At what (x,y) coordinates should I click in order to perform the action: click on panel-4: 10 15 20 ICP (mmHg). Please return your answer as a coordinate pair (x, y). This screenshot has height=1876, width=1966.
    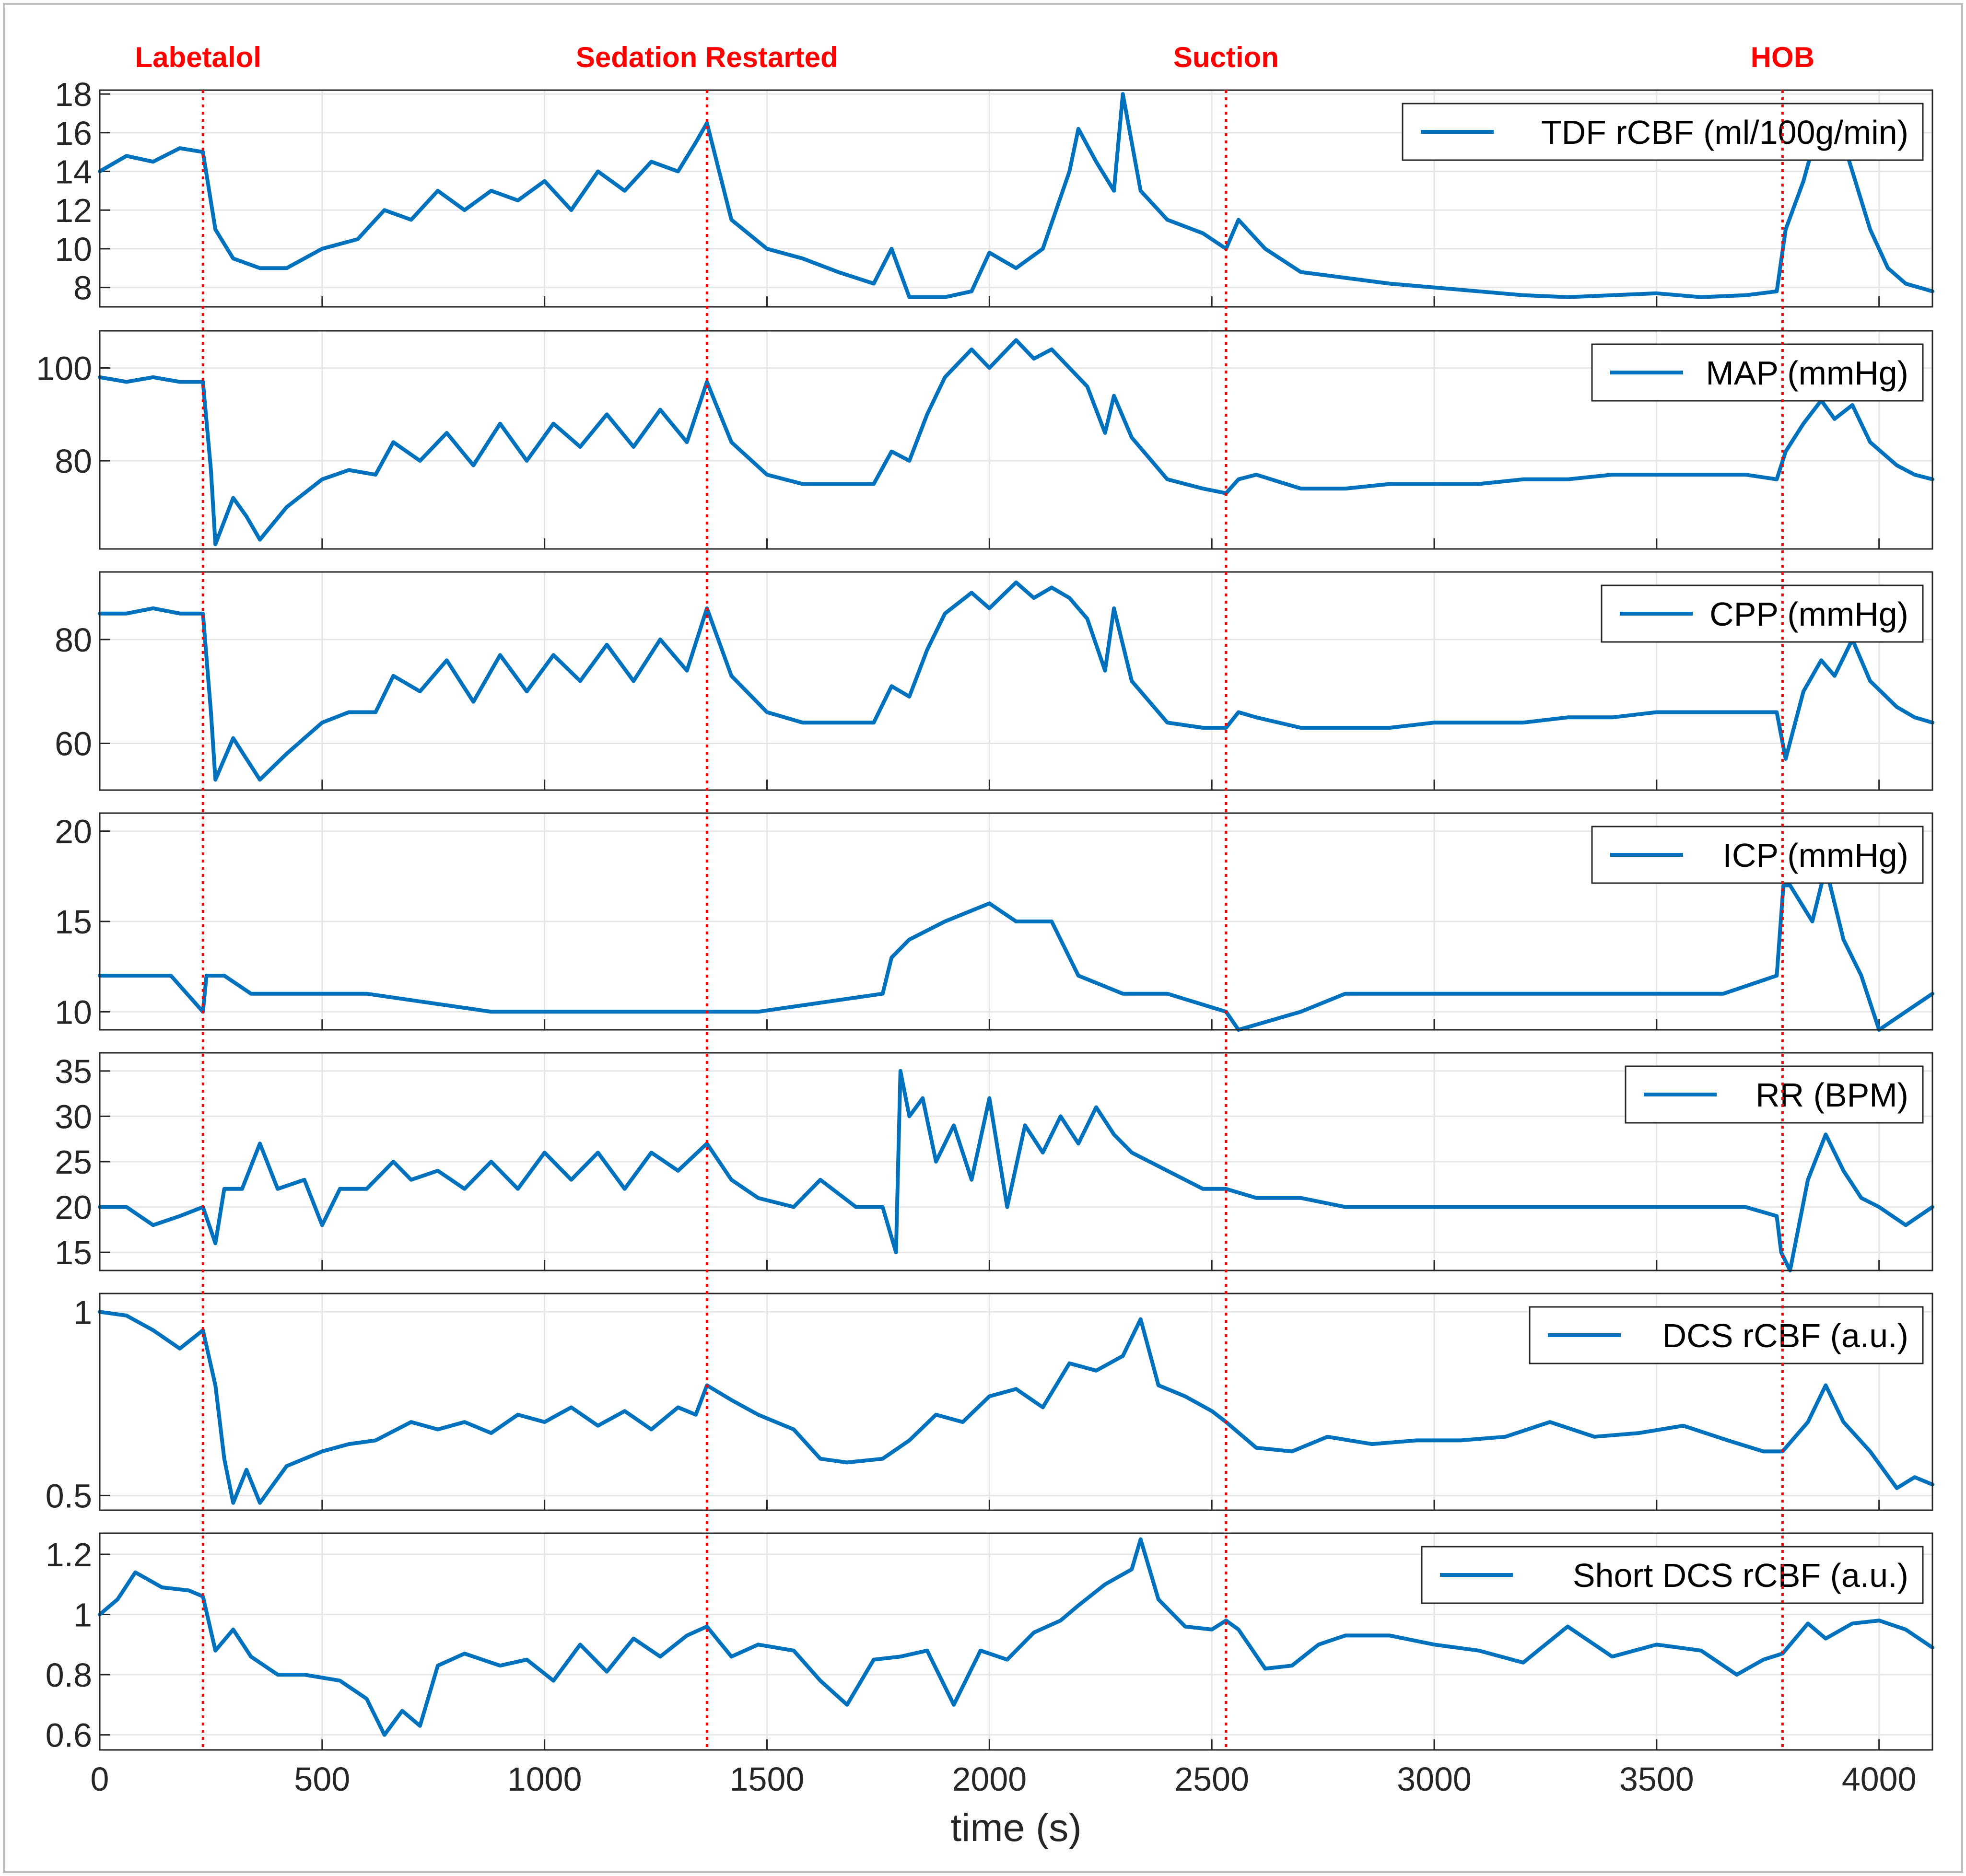
    Looking at the image, I should click on (994, 922).